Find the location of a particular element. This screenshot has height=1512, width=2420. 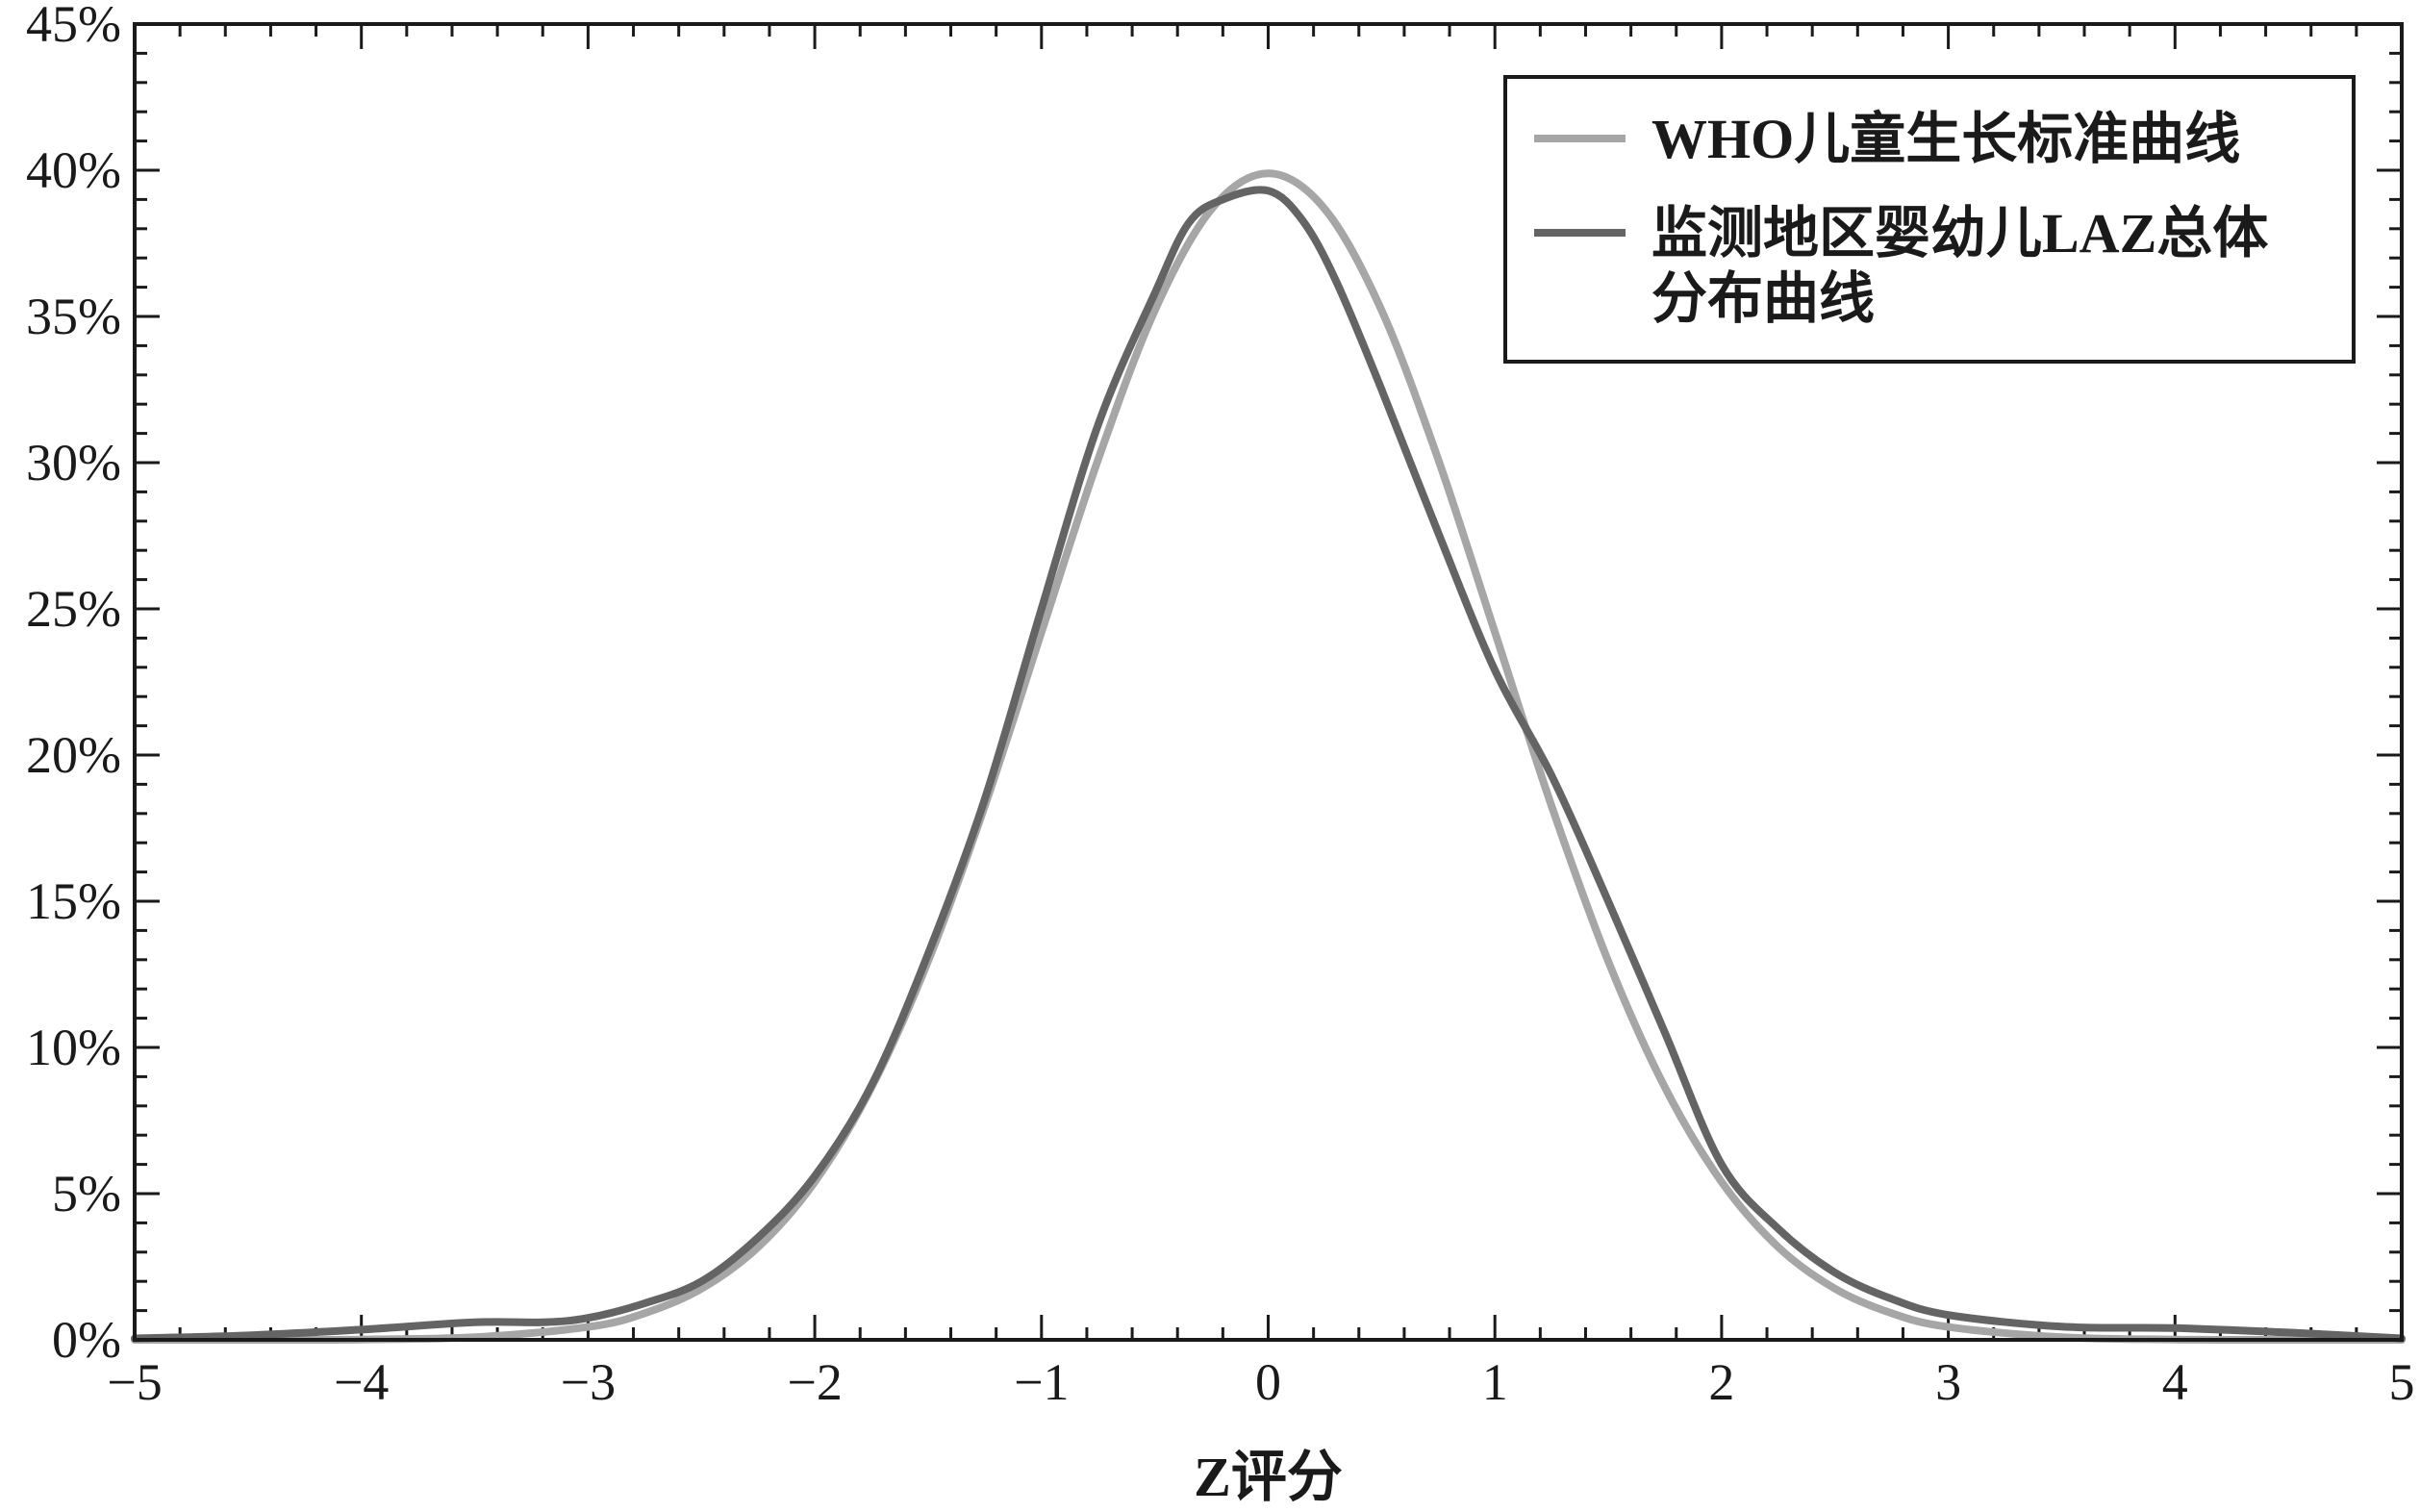

y-tick-label: 40% is located at coordinates (73, 170).